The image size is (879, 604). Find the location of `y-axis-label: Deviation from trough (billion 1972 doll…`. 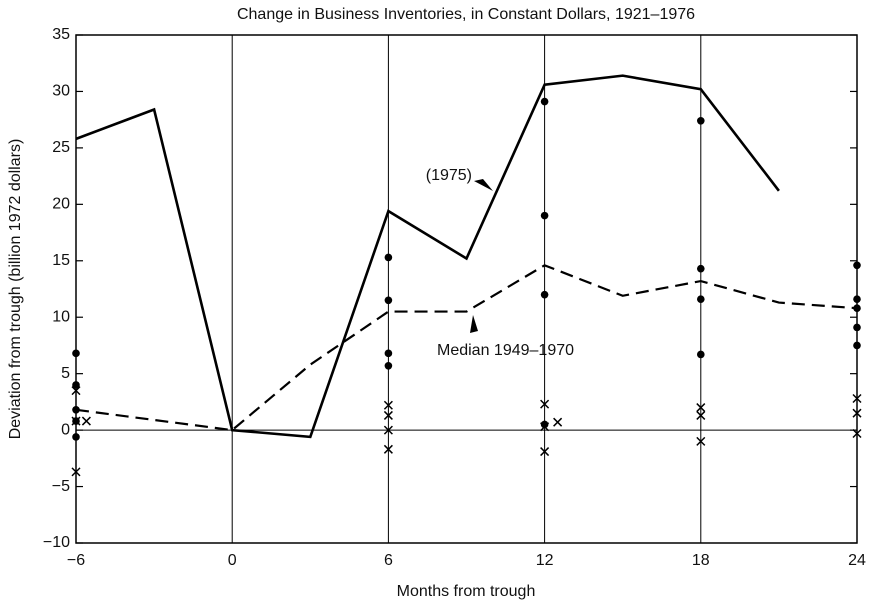

y-axis-label: Deviation from trough (billion 1972 doll… is located at coordinates (15, 289).